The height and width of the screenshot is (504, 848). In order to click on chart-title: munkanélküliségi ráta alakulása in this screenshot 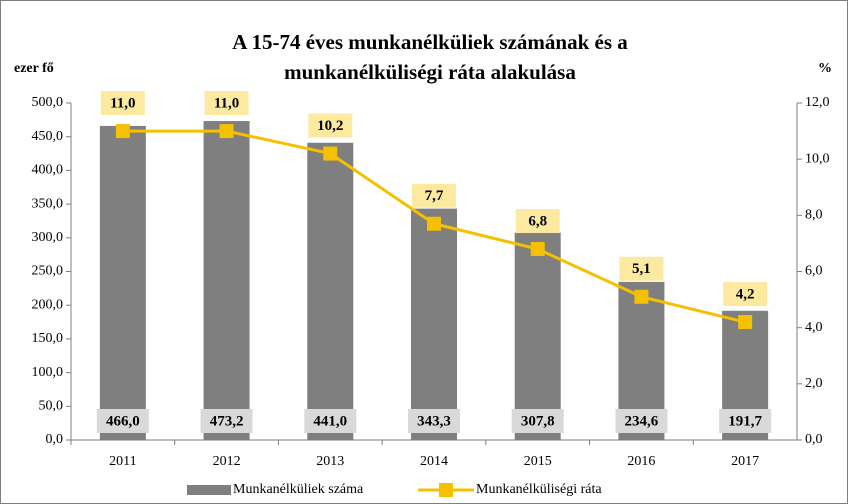, I will do `click(430, 72)`.